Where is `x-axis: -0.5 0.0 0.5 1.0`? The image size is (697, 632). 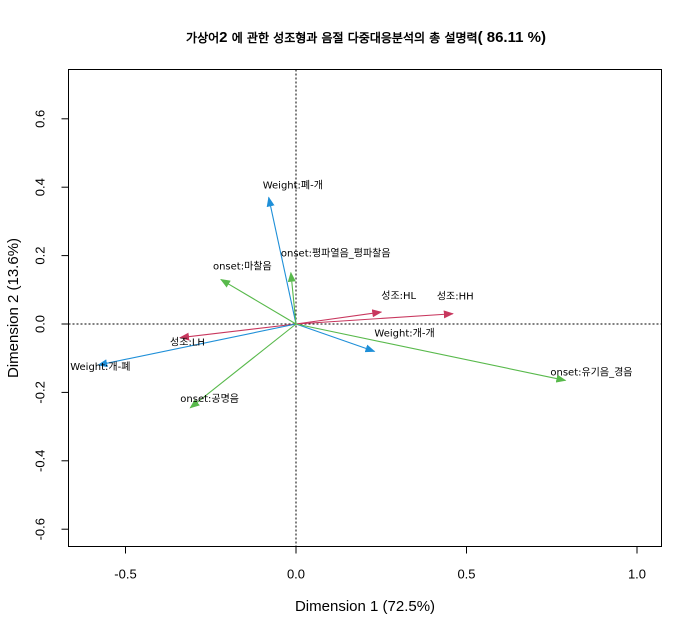 x-axis: -0.5 0.0 0.5 1.0 is located at coordinates (380, 564).